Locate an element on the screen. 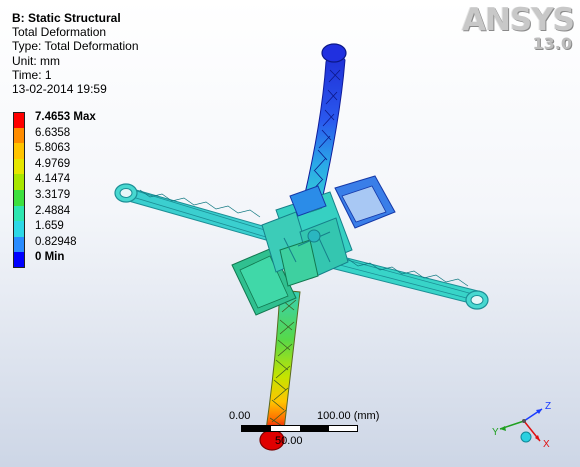 The width and height of the screenshot is (580, 467). result-time: Time: 1 is located at coordinates (32, 74).